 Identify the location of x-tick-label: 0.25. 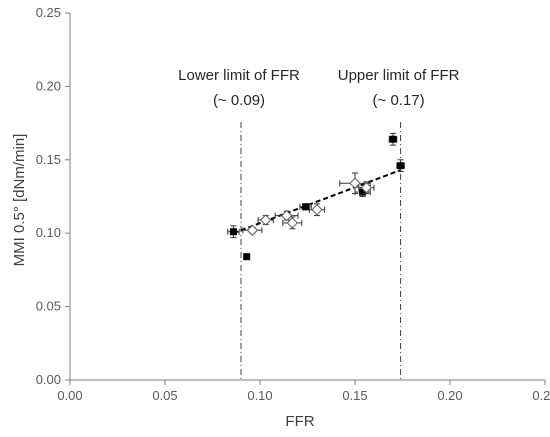
(541, 395).